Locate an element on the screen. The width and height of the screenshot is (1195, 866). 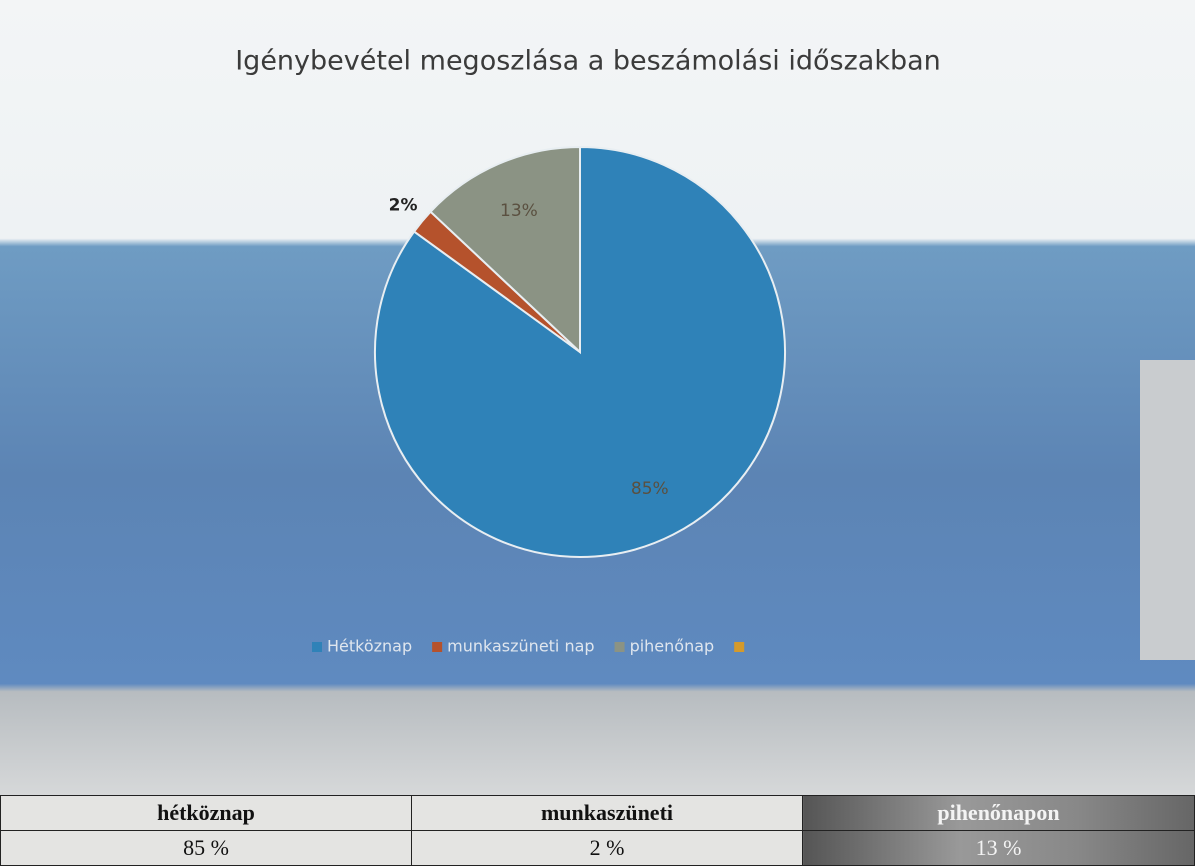
data-label: 13% is located at coordinates (519, 211).